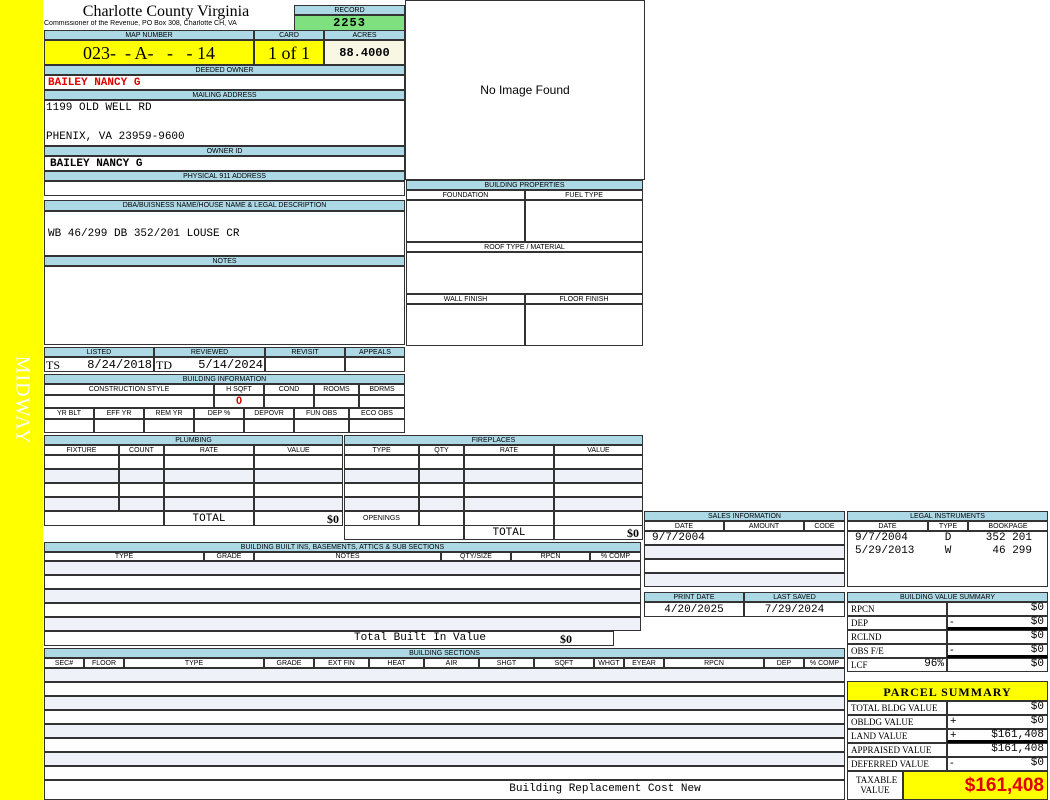  What do you see at coordinates (224, 95) in the screenshot?
I see `mailing-address-label: MAILING ADDRESS` at bounding box center [224, 95].